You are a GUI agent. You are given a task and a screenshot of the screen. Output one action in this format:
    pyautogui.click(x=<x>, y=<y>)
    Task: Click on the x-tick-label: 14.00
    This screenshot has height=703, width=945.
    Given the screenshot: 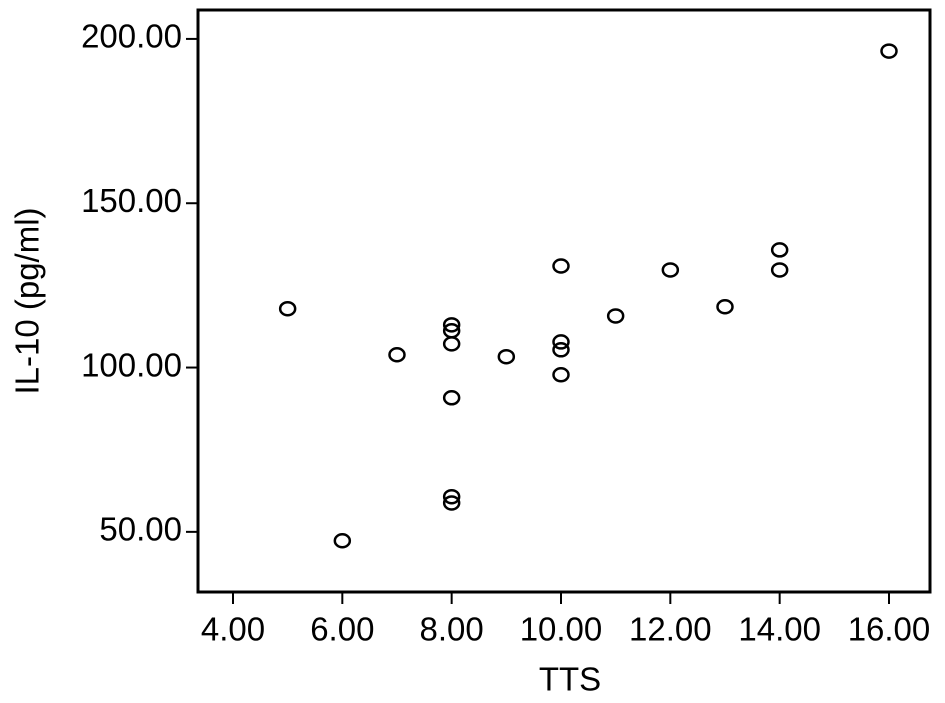 What is the action you would take?
    pyautogui.click(x=779, y=629)
    